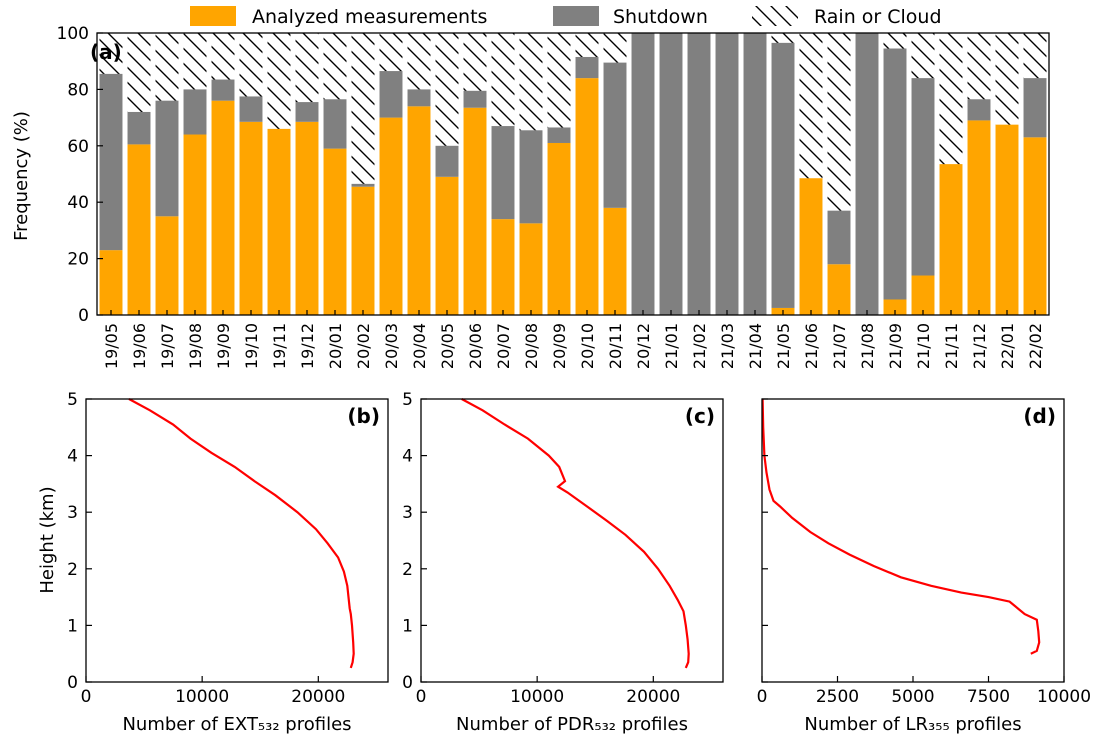 This screenshot has width=1102, height=742. I want to click on x-tick-label: 21/02, so click(699, 346).